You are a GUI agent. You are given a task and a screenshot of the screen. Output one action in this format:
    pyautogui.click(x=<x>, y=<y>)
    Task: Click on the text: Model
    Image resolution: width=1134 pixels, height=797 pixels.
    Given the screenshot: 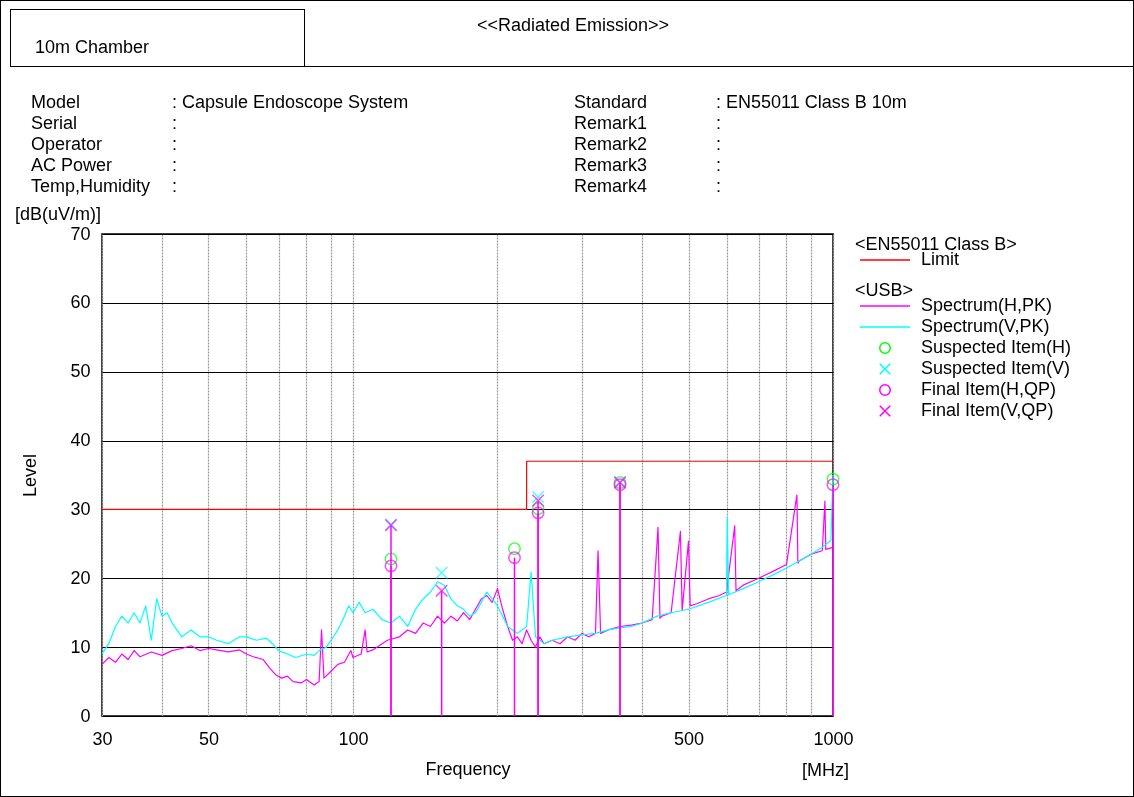 What is the action you would take?
    pyautogui.click(x=56, y=102)
    